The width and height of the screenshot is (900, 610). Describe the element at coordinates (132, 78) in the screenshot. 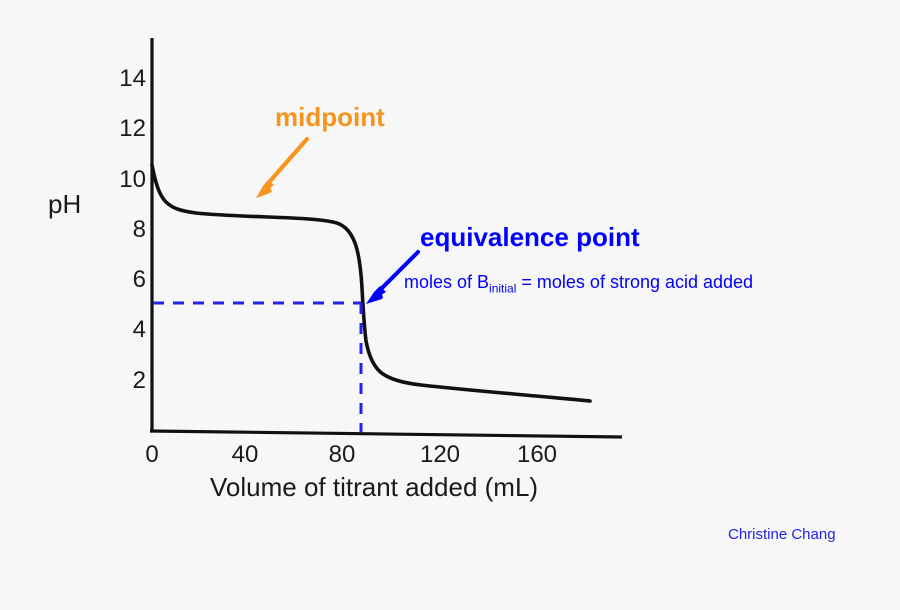

I see `y-tick-label: 14` at that location.